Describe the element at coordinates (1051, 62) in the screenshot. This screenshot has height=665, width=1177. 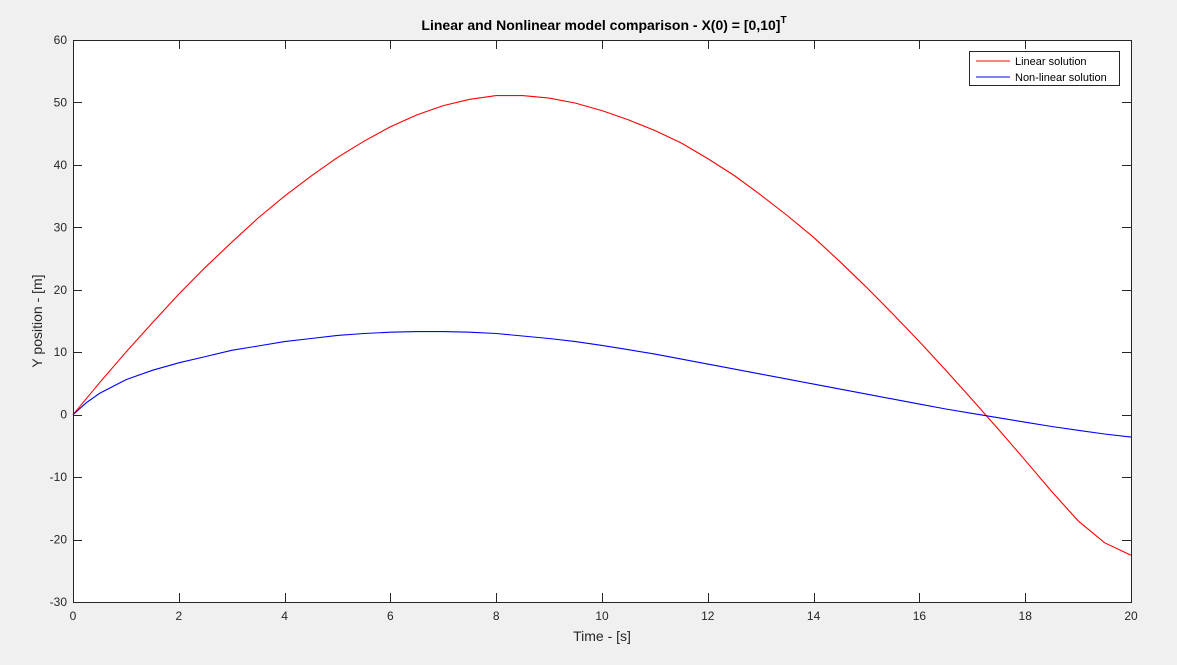
I see `legend-label-1: Linear solution` at that location.